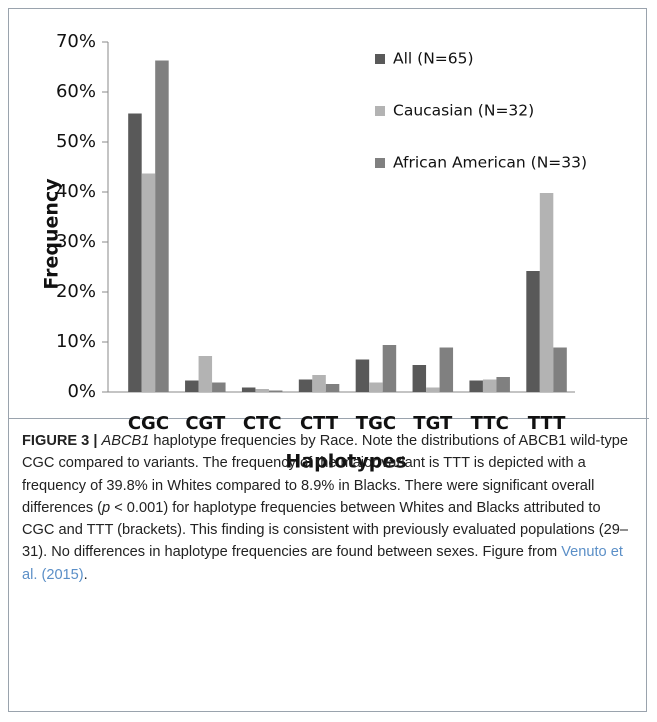 This screenshot has width=657, height=722. What do you see at coordinates (433, 59) in the screenshot?
I see `legend-label: All (N=65)` at bounding box center [433, 59].